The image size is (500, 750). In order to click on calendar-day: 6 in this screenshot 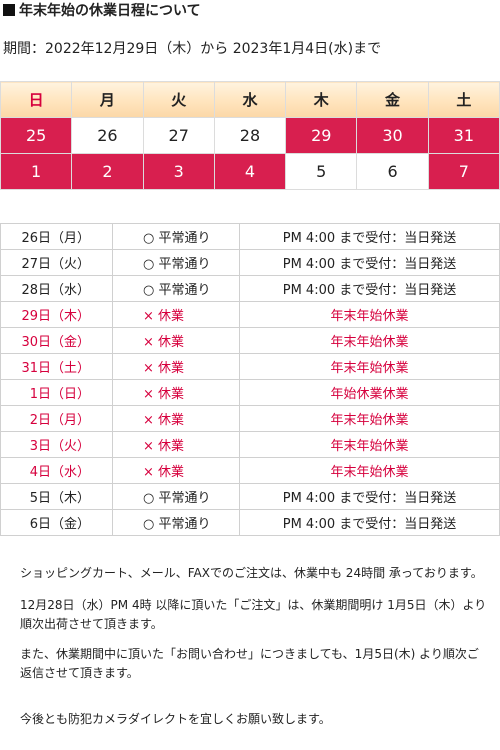, I will do `click(392, 171)`.